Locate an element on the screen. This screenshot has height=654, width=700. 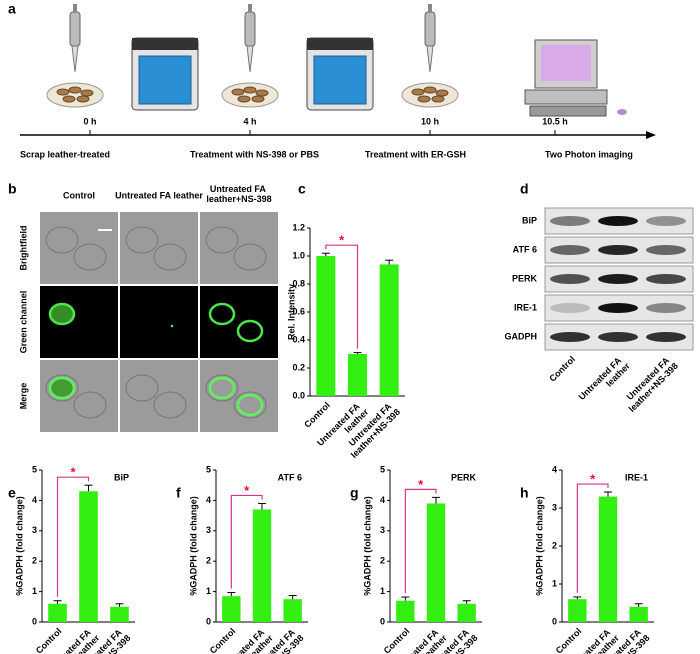
panel-letter: h is located at coordinates (524, 493).